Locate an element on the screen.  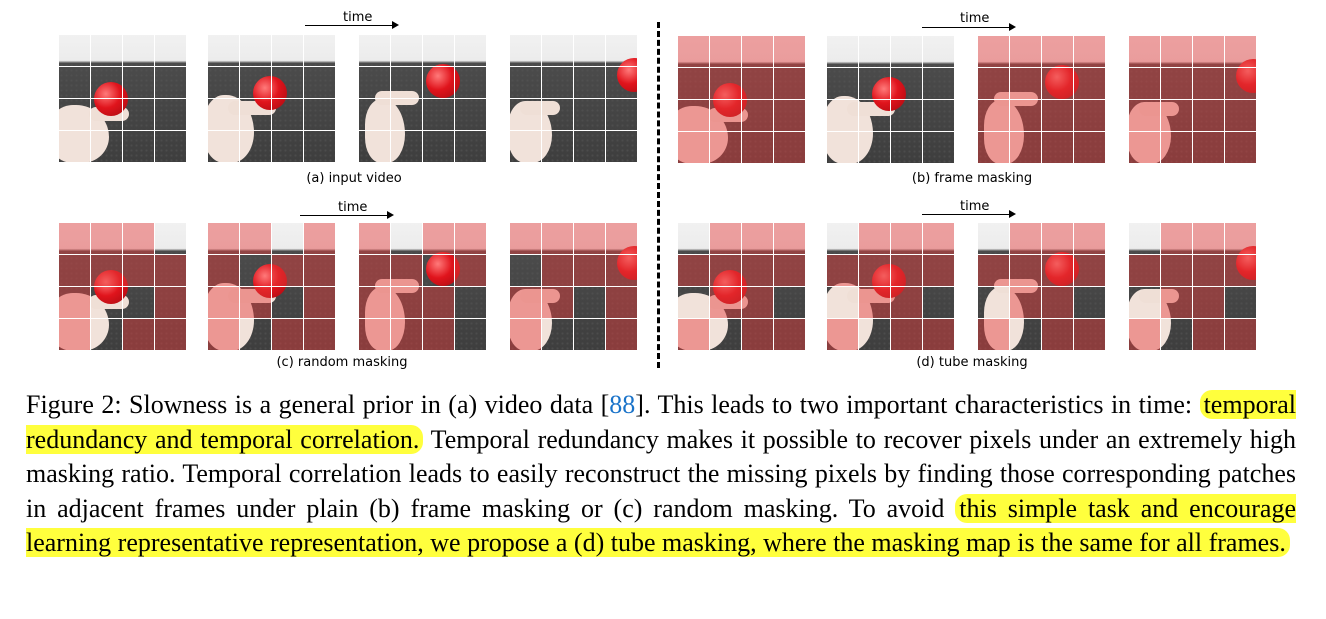
panel-sublabel: (a) input video is located at coordinates (354, 178).